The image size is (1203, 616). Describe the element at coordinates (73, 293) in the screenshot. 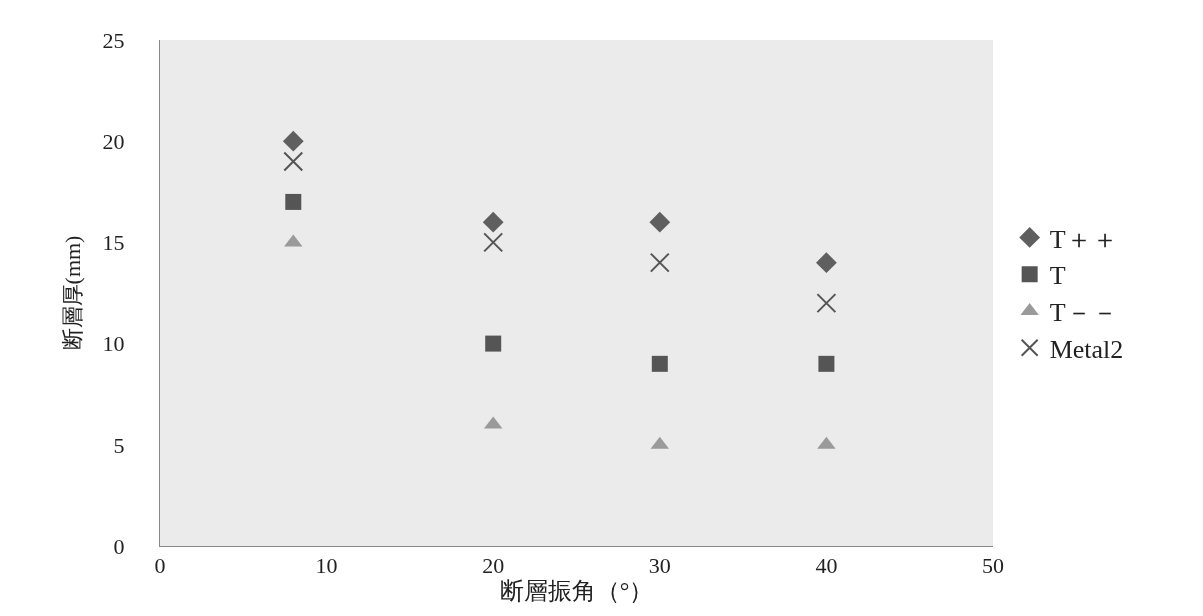

I see `y-axis-title: 断層厚(mm)` at that location.